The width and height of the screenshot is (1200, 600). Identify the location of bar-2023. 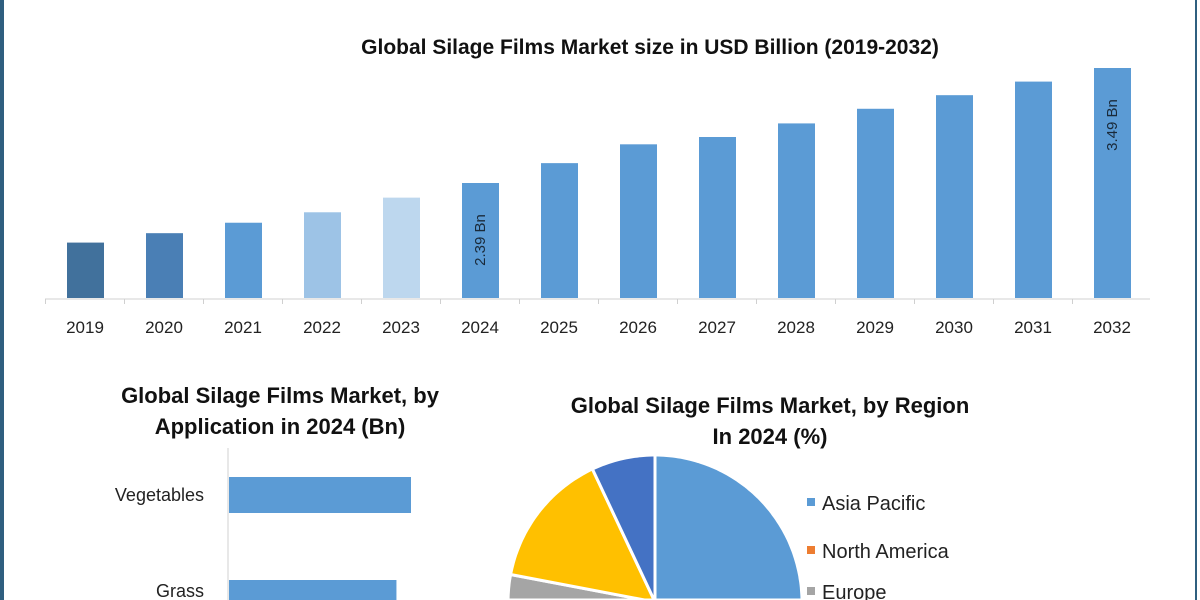
(401, 247).